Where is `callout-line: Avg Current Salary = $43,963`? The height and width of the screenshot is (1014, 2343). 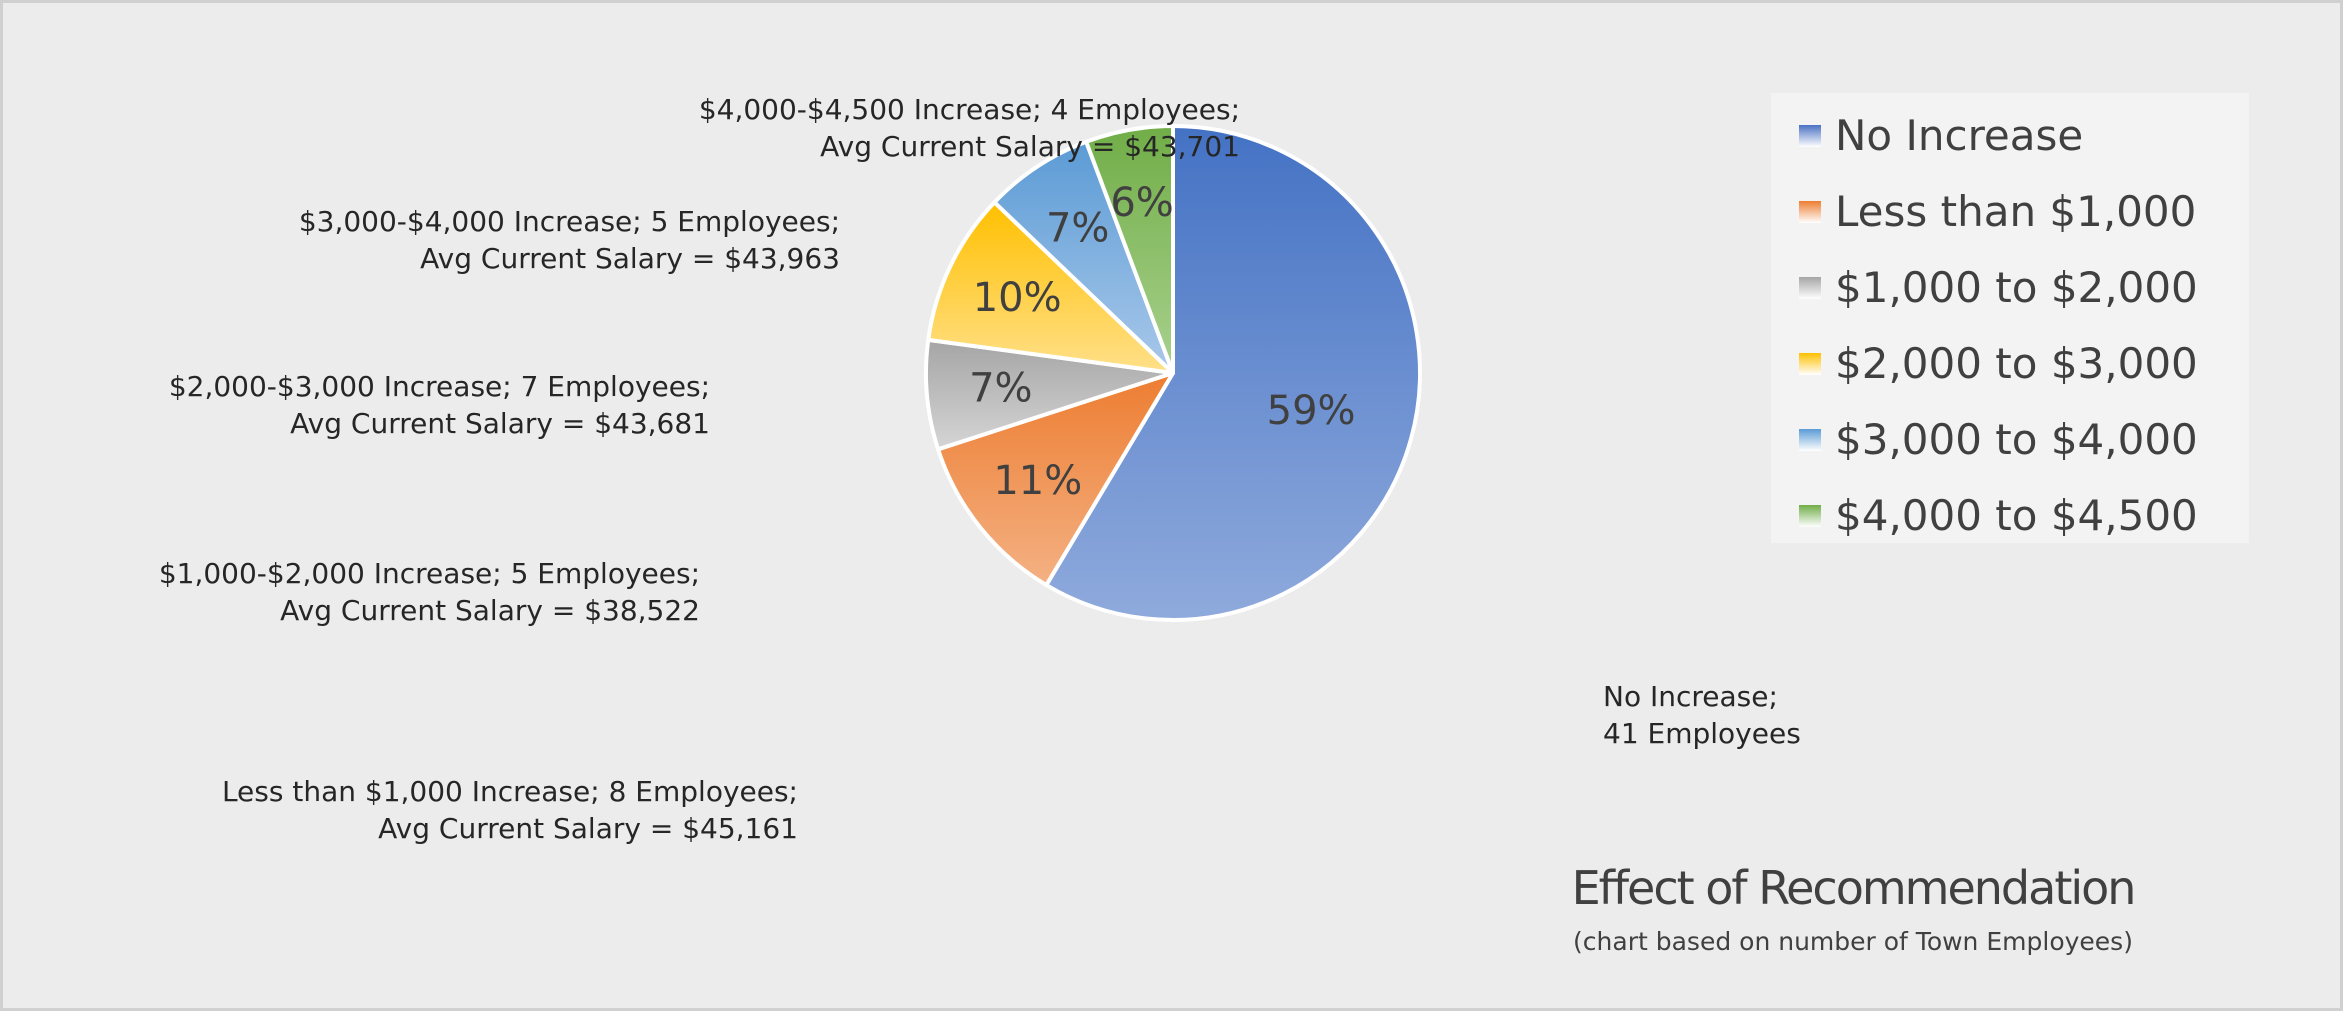
callout-line: Avg Current Salary = $43,963 is located at coordinates (630, 258).